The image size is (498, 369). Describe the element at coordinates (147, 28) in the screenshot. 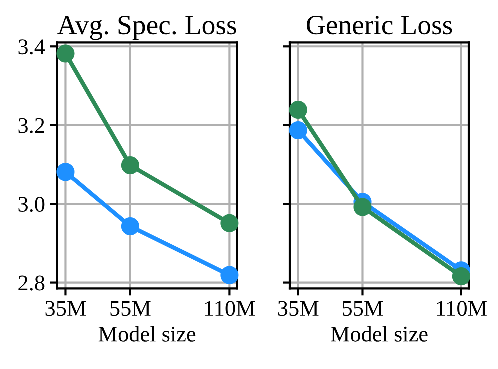

I see `chart-title: Avg. Spec. Loss` at that location.